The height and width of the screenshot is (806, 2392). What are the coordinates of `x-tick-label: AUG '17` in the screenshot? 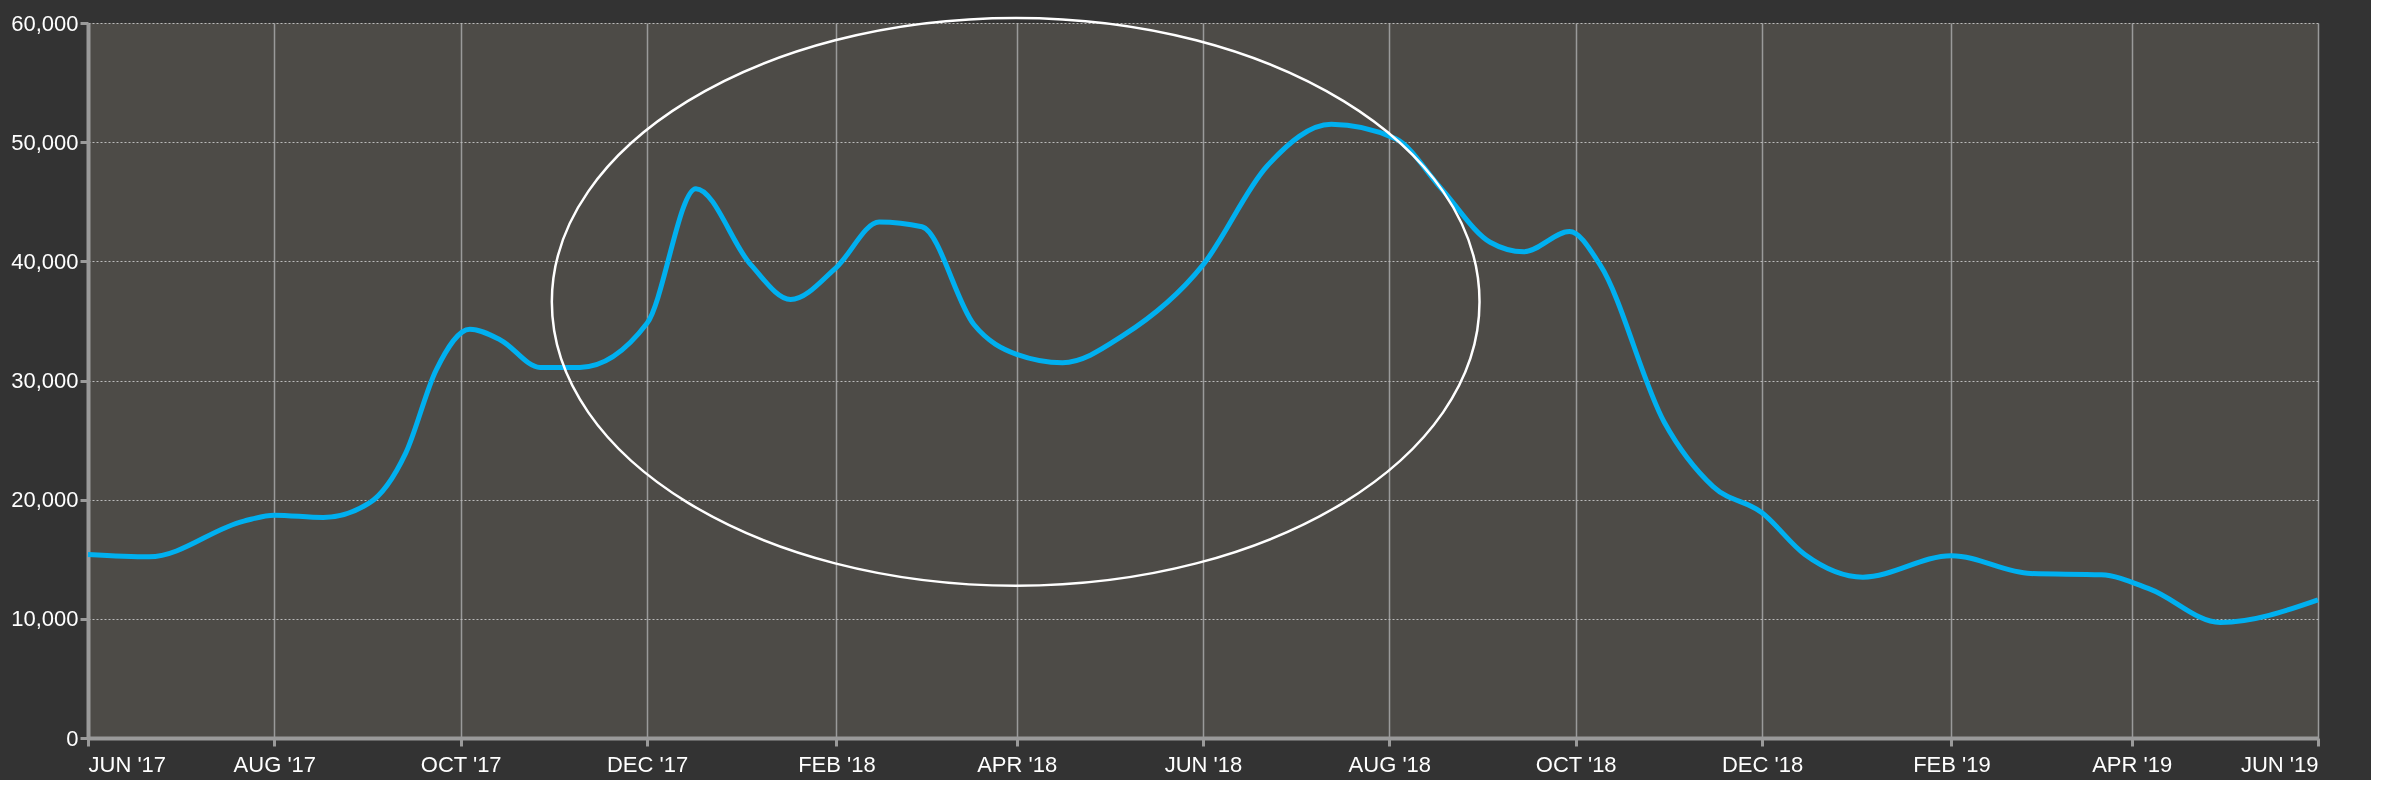 It's located at (275, 764).